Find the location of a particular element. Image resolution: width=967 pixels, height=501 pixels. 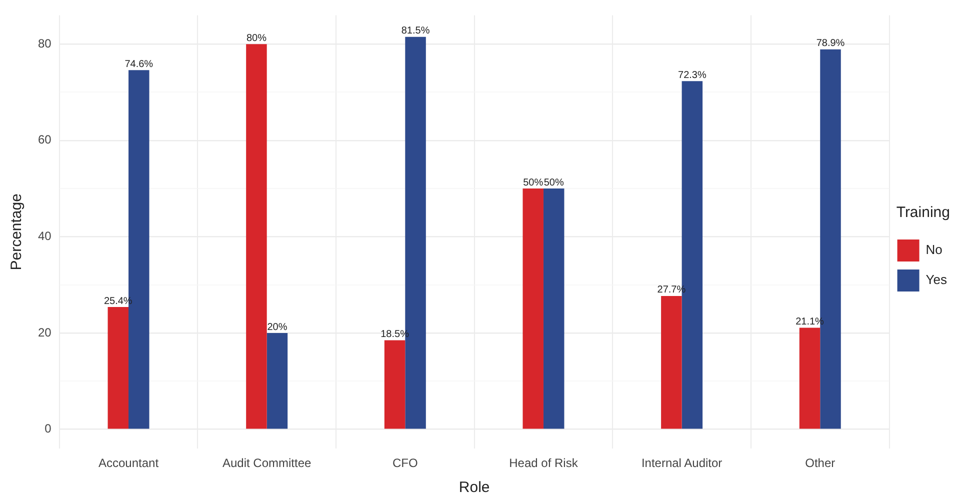

data-label: 20% is located at coordinates (277, 327).